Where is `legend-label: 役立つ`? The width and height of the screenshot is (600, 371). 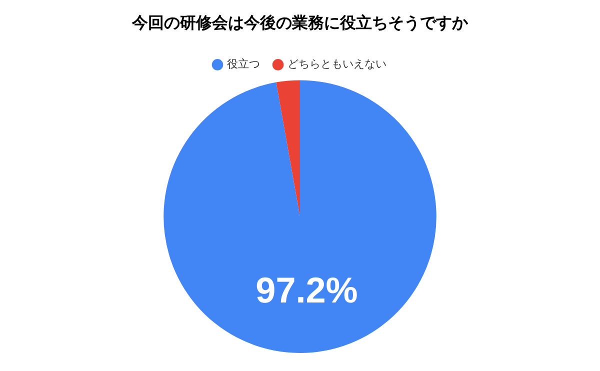
legend-label: 役立つ is located at coordinates (243, 64).